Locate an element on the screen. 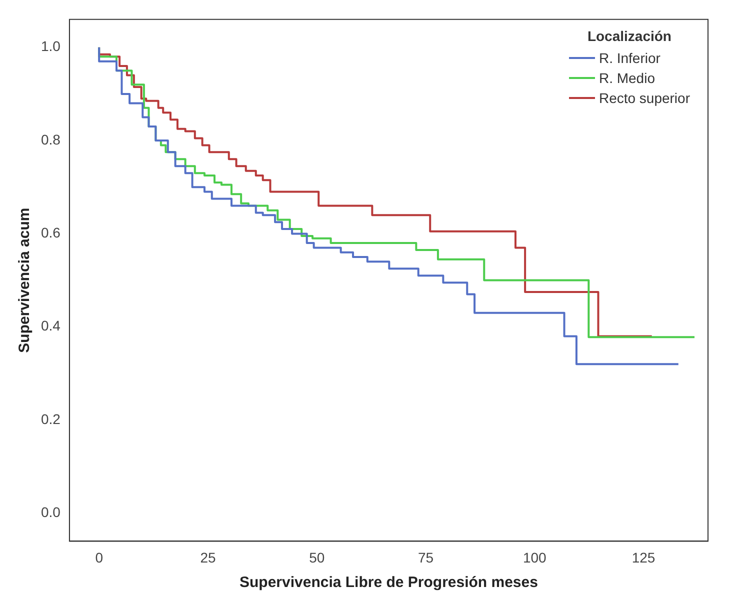 The image size is (729, 610). x-tick-label: 0 is located at coordinates (99, 557).